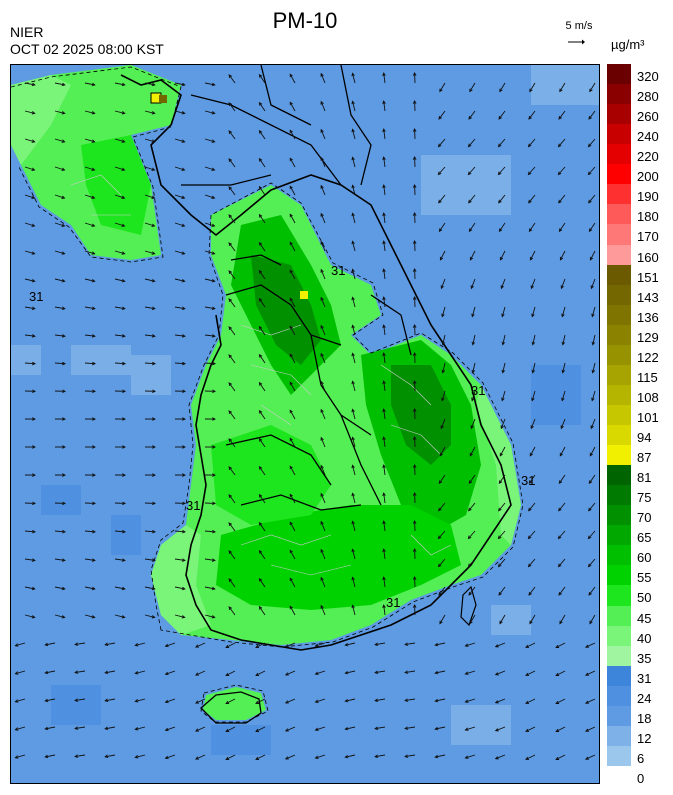 This screenshot has height=795, width=673. What do you see at coordinates (304, 295) in the screenshot?
I see `hotspot-marker` at bounding box center [304, 295].